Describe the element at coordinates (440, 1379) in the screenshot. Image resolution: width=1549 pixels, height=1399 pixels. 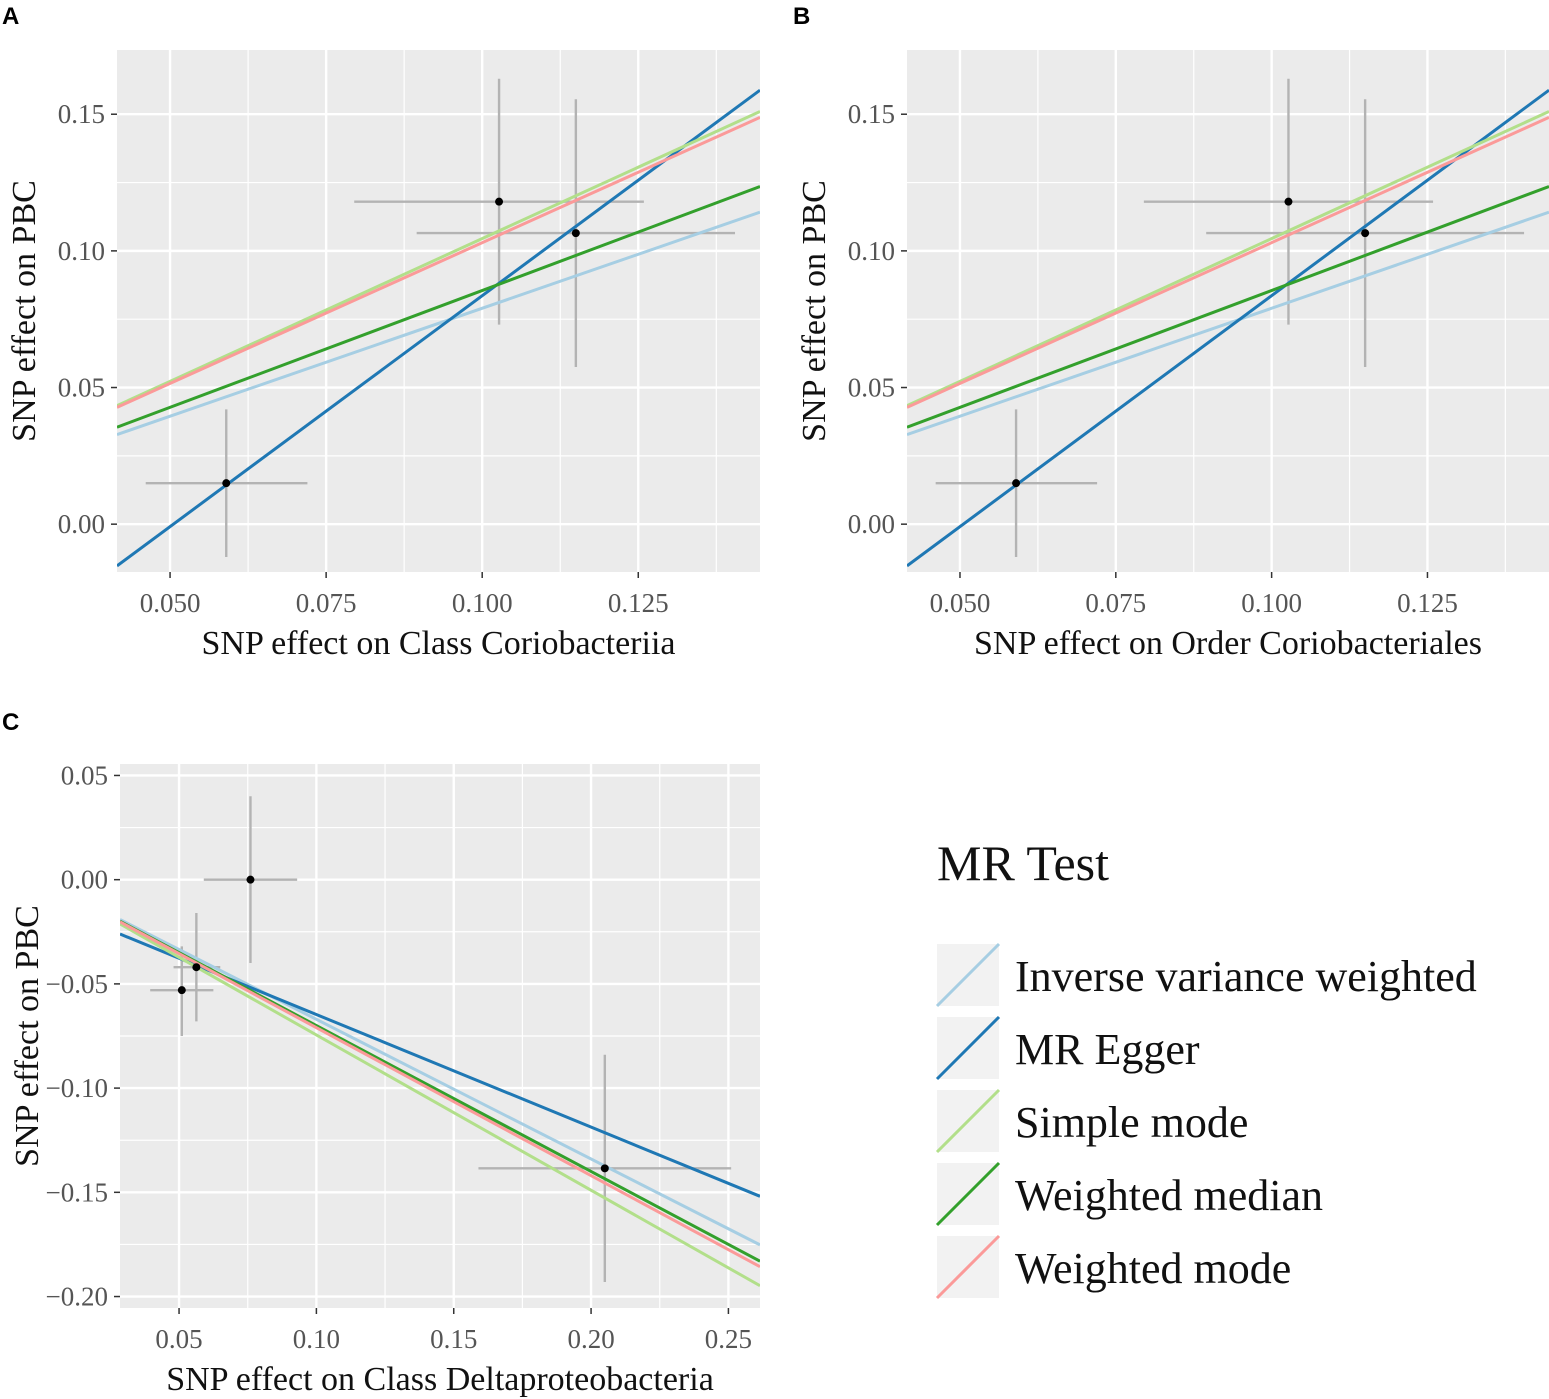
I see `x-axis-title: SNP effect on Class Deltaproteobacteria` at that location.